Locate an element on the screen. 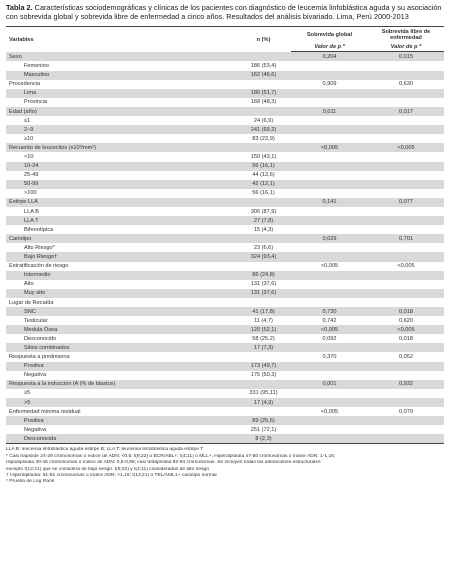  table-row: Lugar de Recaída is located at coordinates (225, 302).